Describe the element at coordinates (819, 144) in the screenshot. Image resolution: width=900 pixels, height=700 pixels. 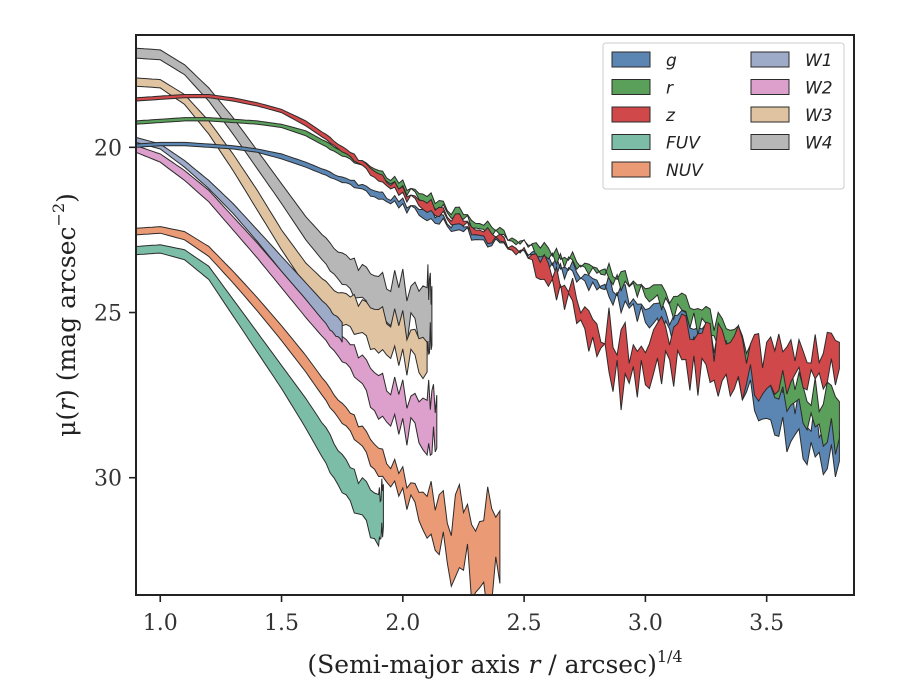
I see `legend-label-w4: W4` at that location.